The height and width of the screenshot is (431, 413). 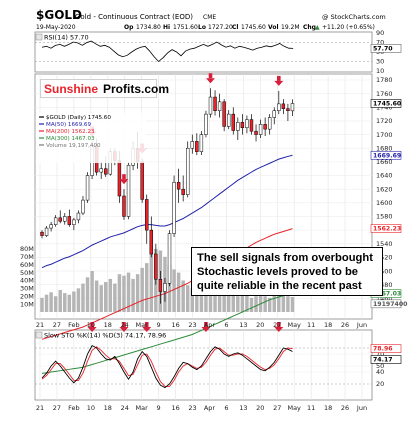 I want to click on legend-text: $GOLD (Daily) 1745.60, so click(x=78, y=118).